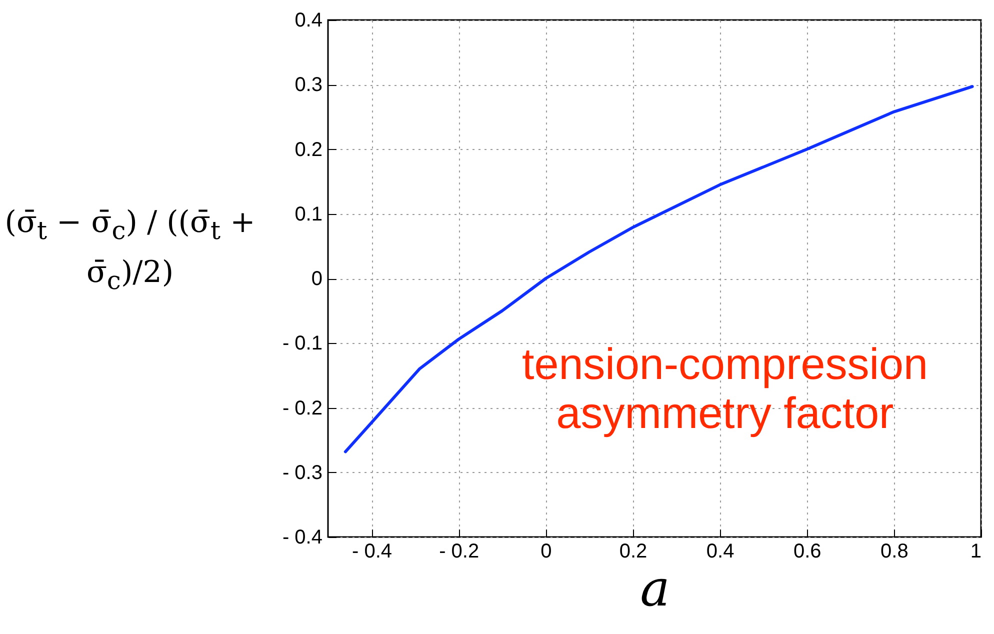 Image resolution: width=994 pixels, height=634 pixels. What do you see at coordinates (720, 551) in the screenshot?
I see `x-tick-label: 0.4` at bounding box center [720, 551].